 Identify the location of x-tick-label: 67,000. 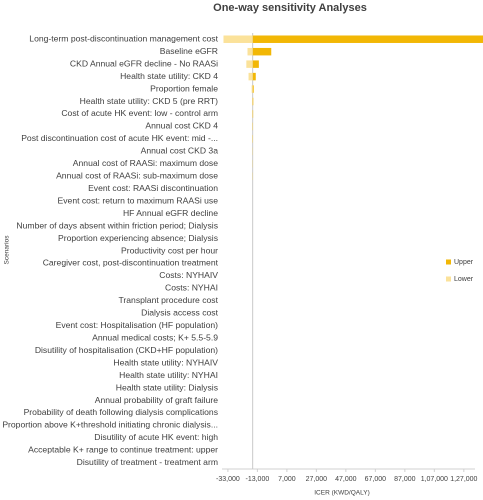
(376, 479).